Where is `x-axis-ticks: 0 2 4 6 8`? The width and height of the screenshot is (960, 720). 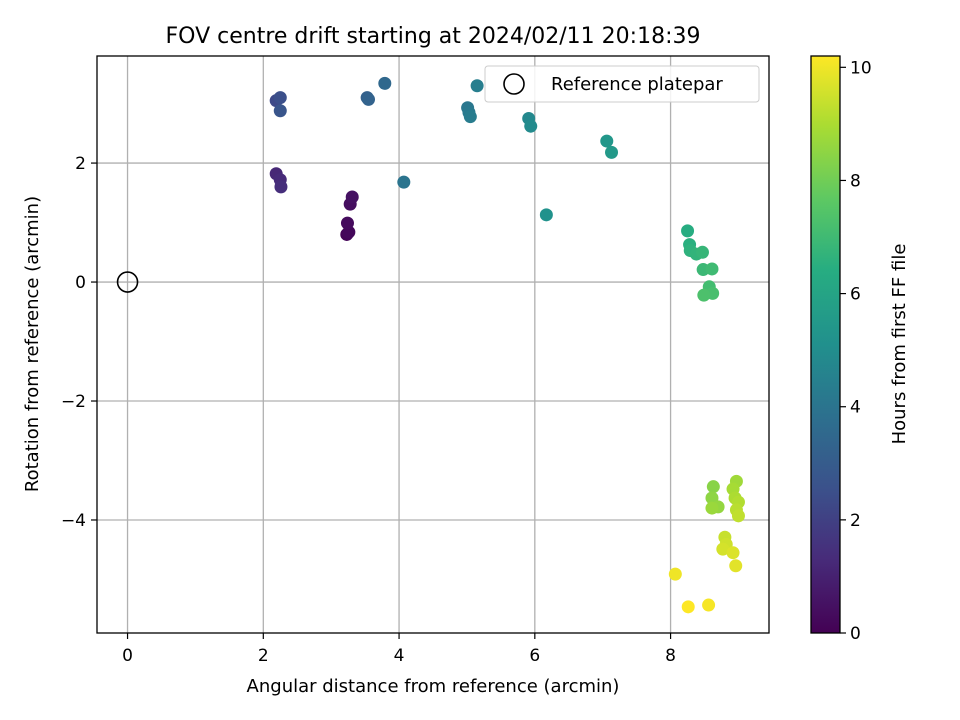 x-axis-ticks: 0 2 4 6 8 is located at coordinates (399, 649).